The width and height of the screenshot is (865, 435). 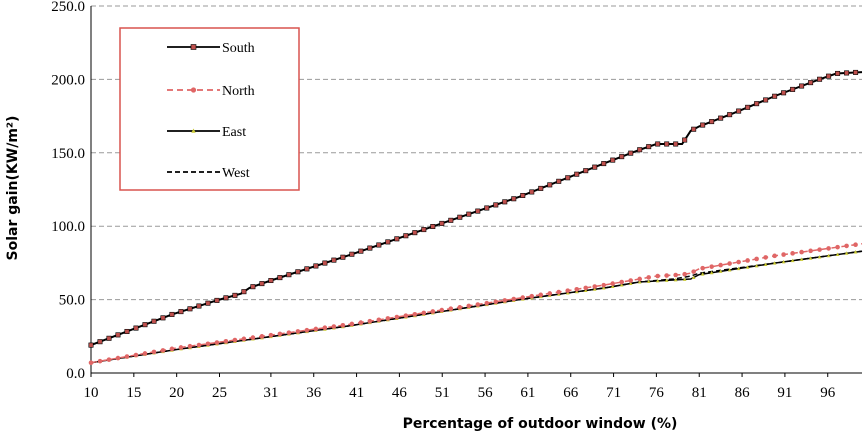 I want to click on x-tick-label: 25, so click(x=219, y=393).